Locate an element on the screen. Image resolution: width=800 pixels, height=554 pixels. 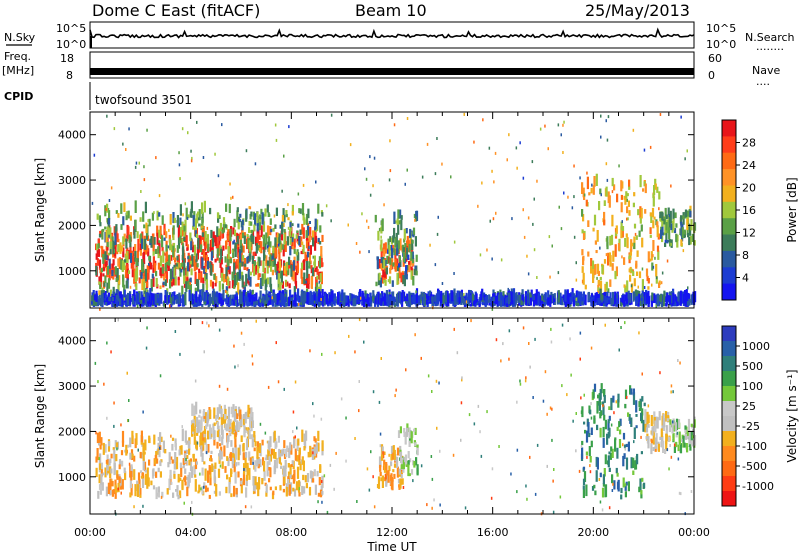
colorbar-tick-label: 20 is located at coordinates (749, 188).